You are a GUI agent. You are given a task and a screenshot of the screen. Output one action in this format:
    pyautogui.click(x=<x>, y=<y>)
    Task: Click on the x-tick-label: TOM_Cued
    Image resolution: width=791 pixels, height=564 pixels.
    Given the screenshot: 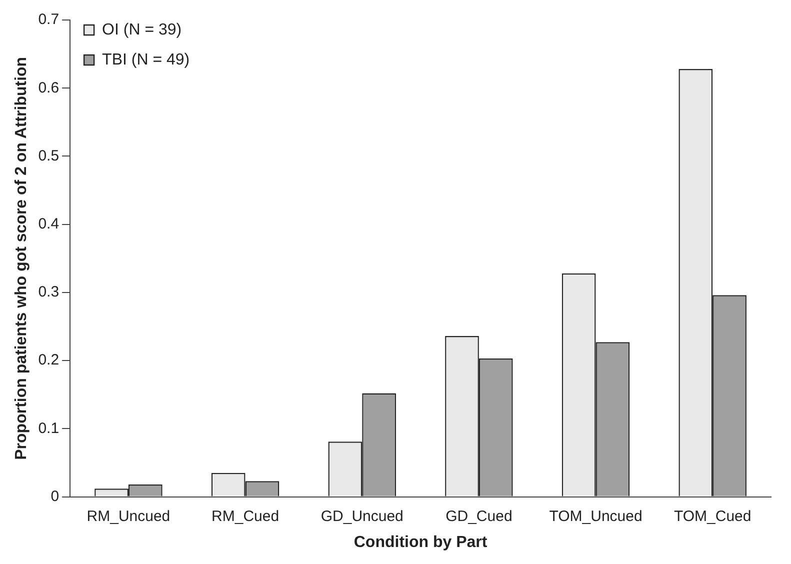 What is the action you would take?
    pyautogui.click(x=713, y=516)
    